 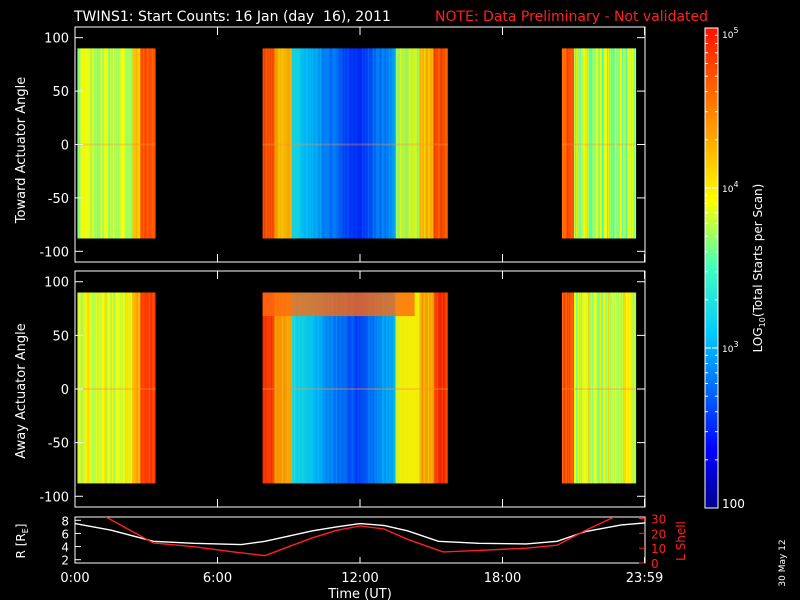 I want to click on y-tick-label-right: 20, so click(x=658, y=534).